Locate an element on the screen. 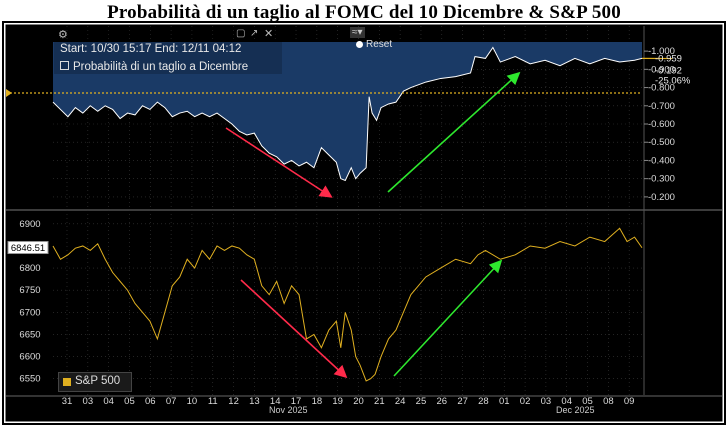 Image resolution: width=728 pixels, height=426 pixels. bottom-y-tick-label: 6900 is located at coordinates (29, 224).